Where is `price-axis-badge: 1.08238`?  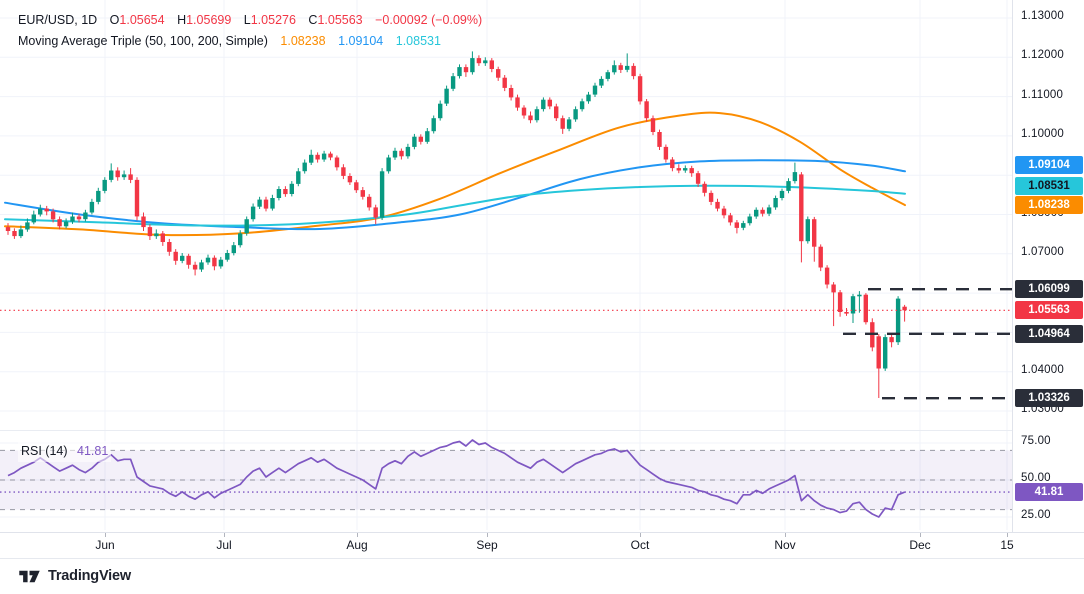
price-axis-badge: 1.08238 is located at coordinates (1049, 205).